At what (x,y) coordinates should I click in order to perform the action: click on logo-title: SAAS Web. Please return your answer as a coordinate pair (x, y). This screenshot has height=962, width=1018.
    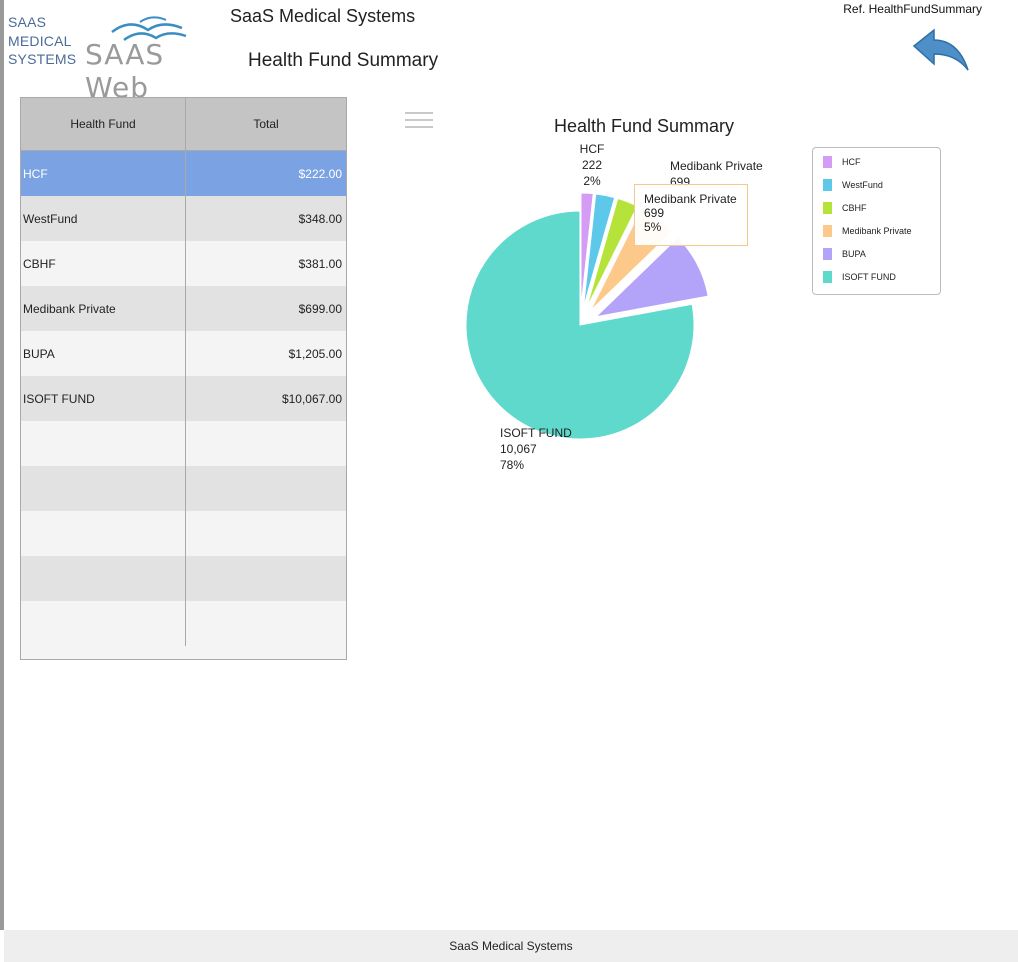
    Looking at the image, I should click on (125, 71).